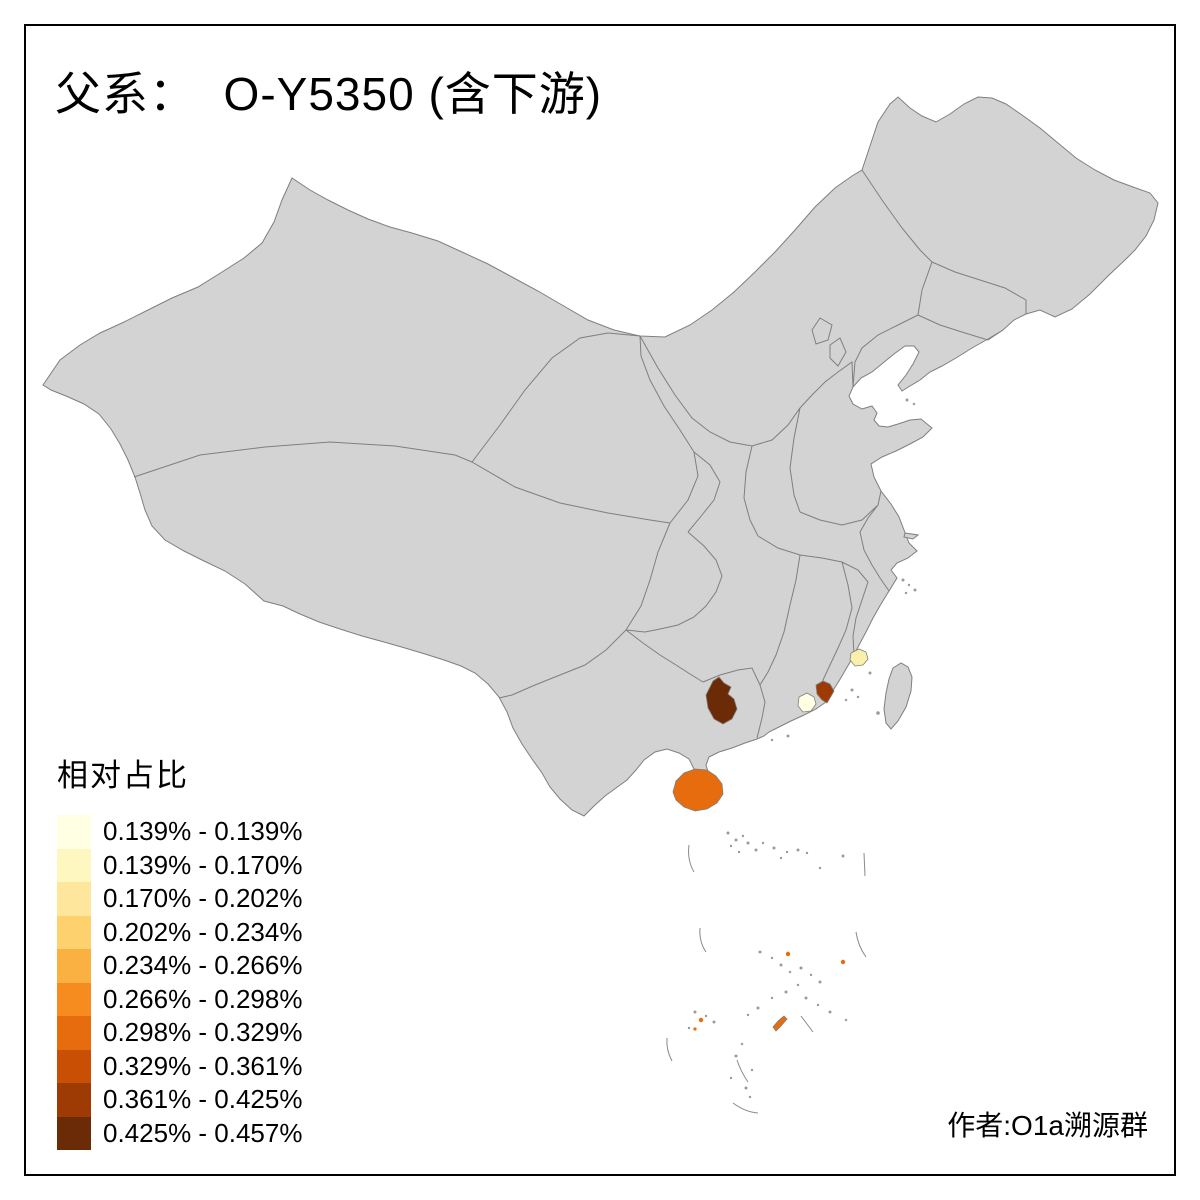 The image size is (1200, 1200). I want to click on legend-label: 0.329% - 0.361%, so click(203, 1065).